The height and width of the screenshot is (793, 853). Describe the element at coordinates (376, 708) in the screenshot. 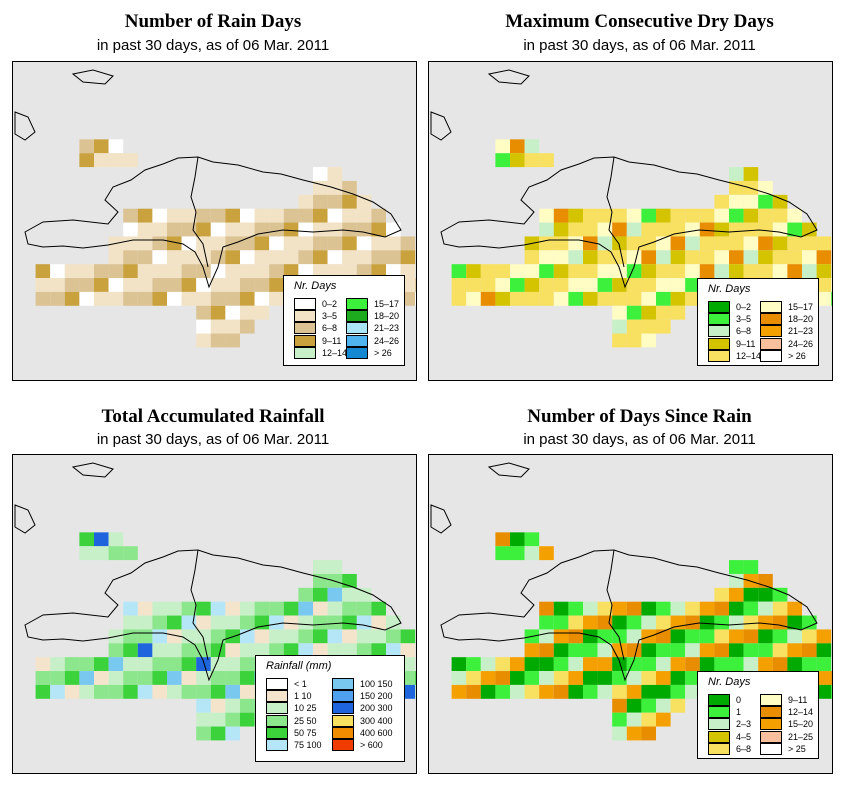

I see `legend-label: 200 300` at that location.